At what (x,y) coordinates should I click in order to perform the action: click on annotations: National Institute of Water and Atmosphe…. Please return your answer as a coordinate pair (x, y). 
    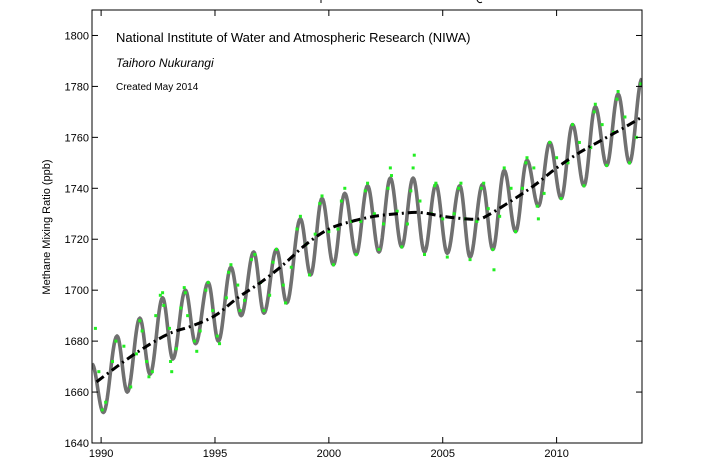
    Looking at the image, I should click on (293, 61).